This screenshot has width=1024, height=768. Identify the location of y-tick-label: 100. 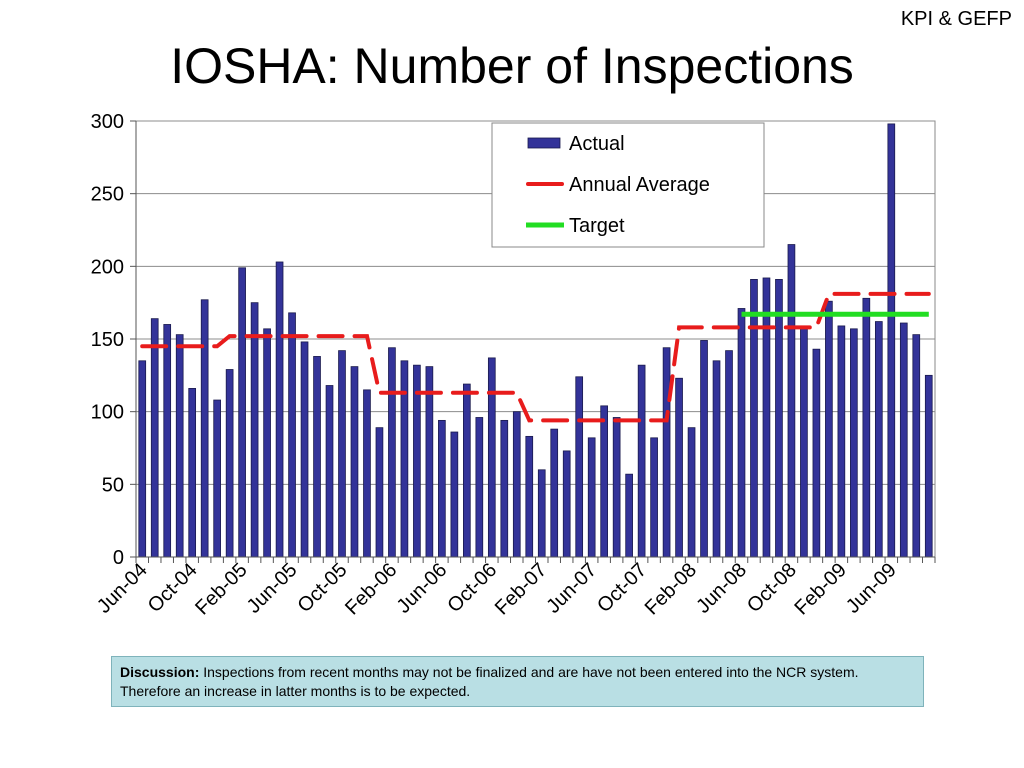
(107, 413).